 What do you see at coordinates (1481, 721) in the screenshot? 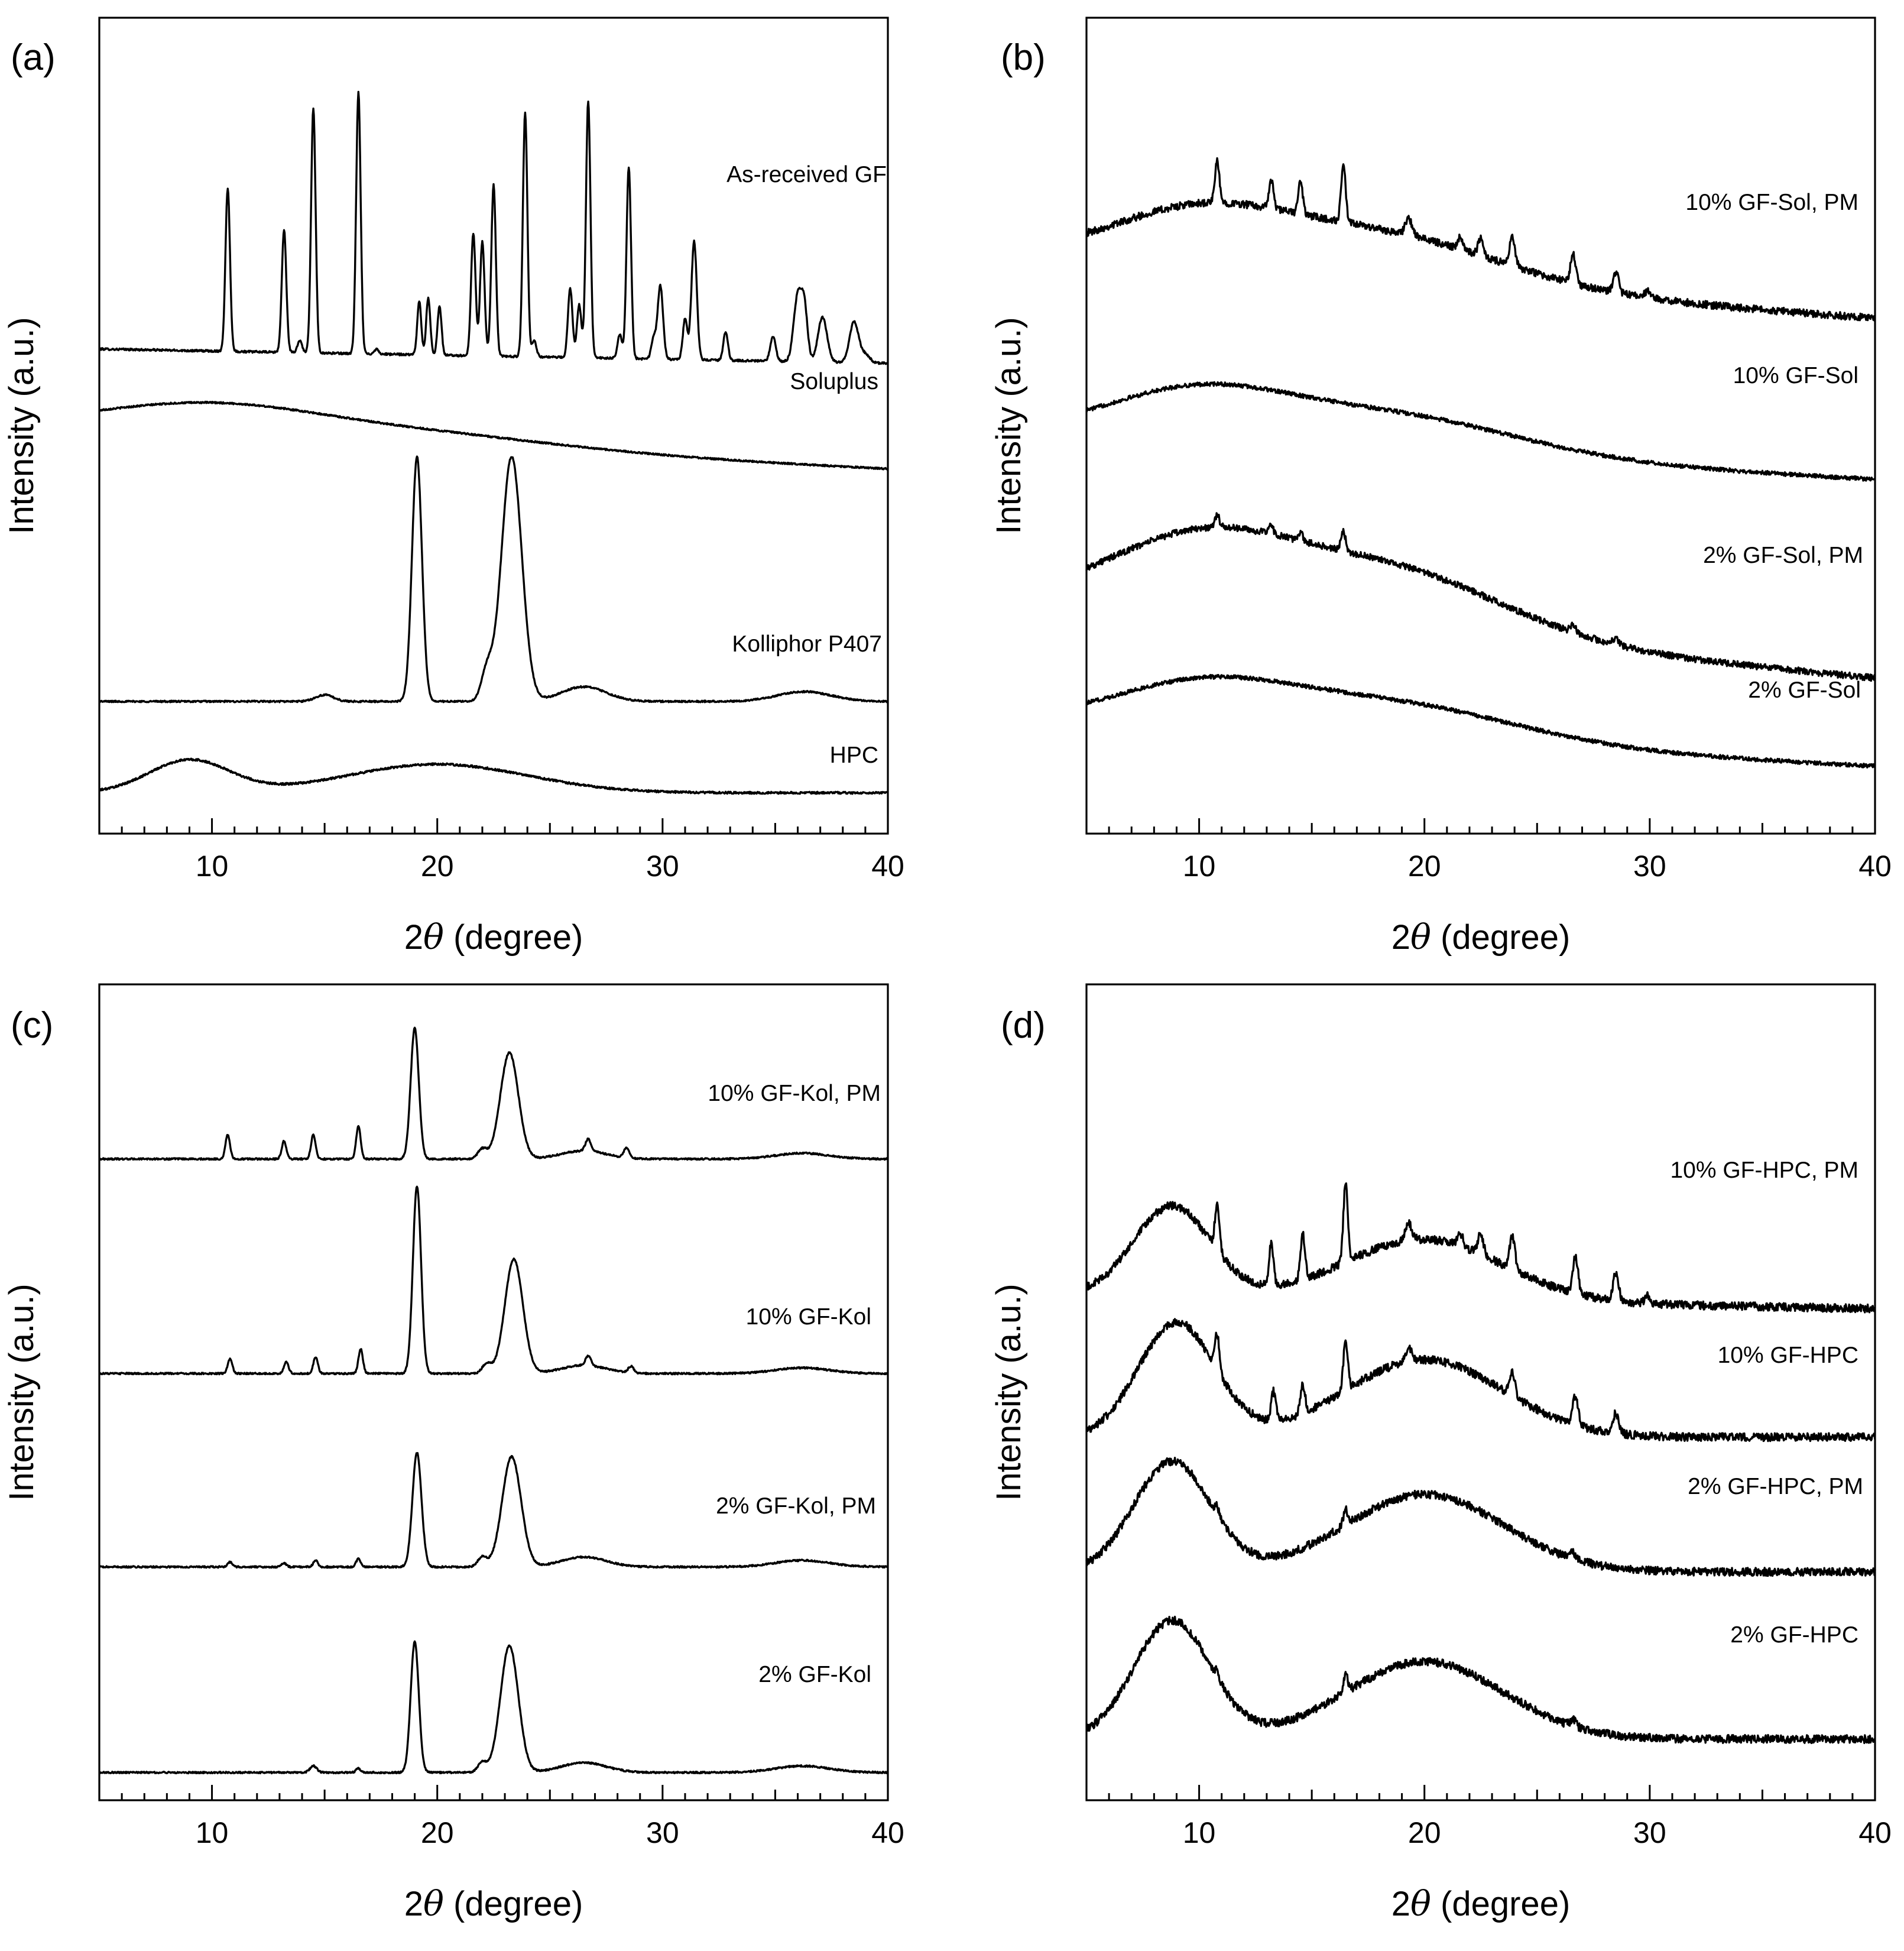
I see `series-2-gf-sol-line` at bounding box center [1481, 721].